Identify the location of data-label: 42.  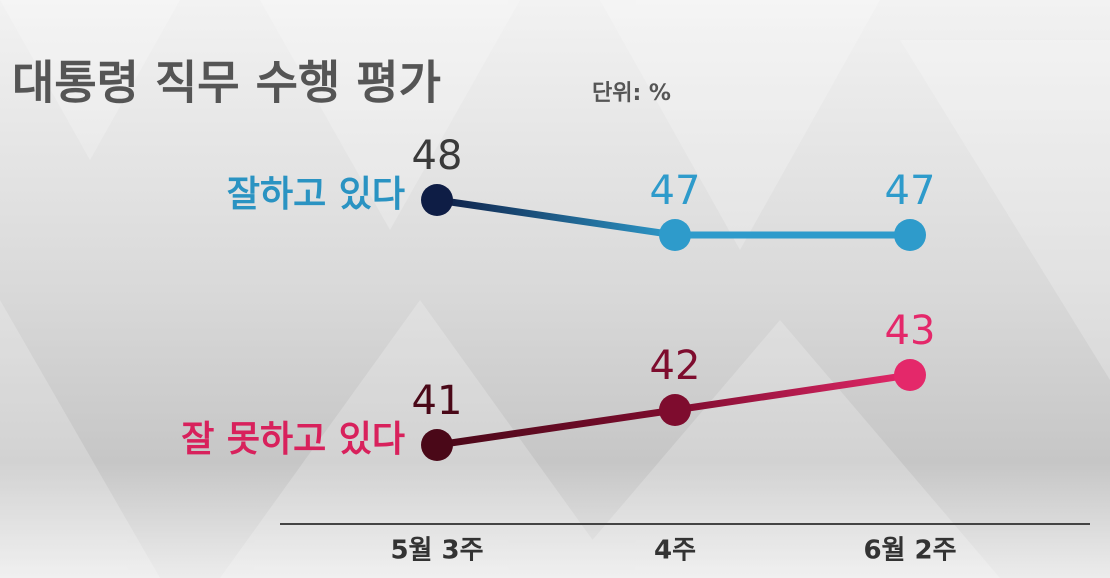
(675, 366).